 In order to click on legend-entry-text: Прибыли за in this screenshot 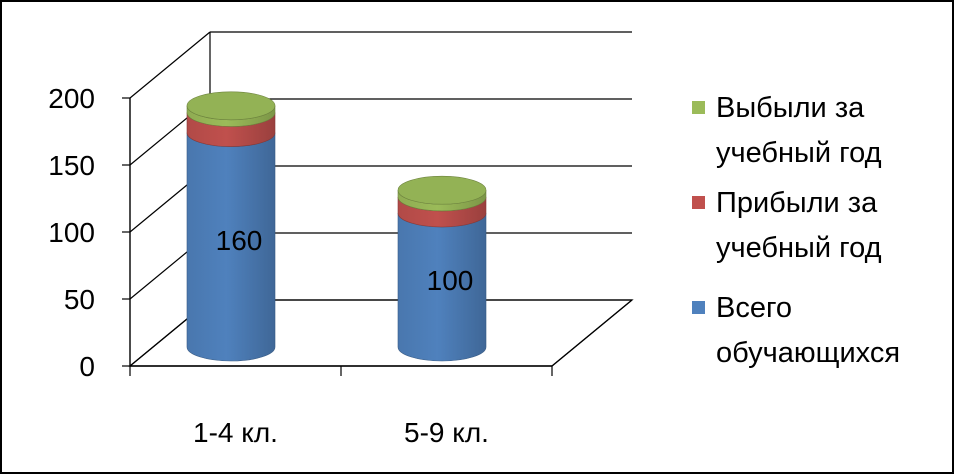, I will do `click(797, 203)`.